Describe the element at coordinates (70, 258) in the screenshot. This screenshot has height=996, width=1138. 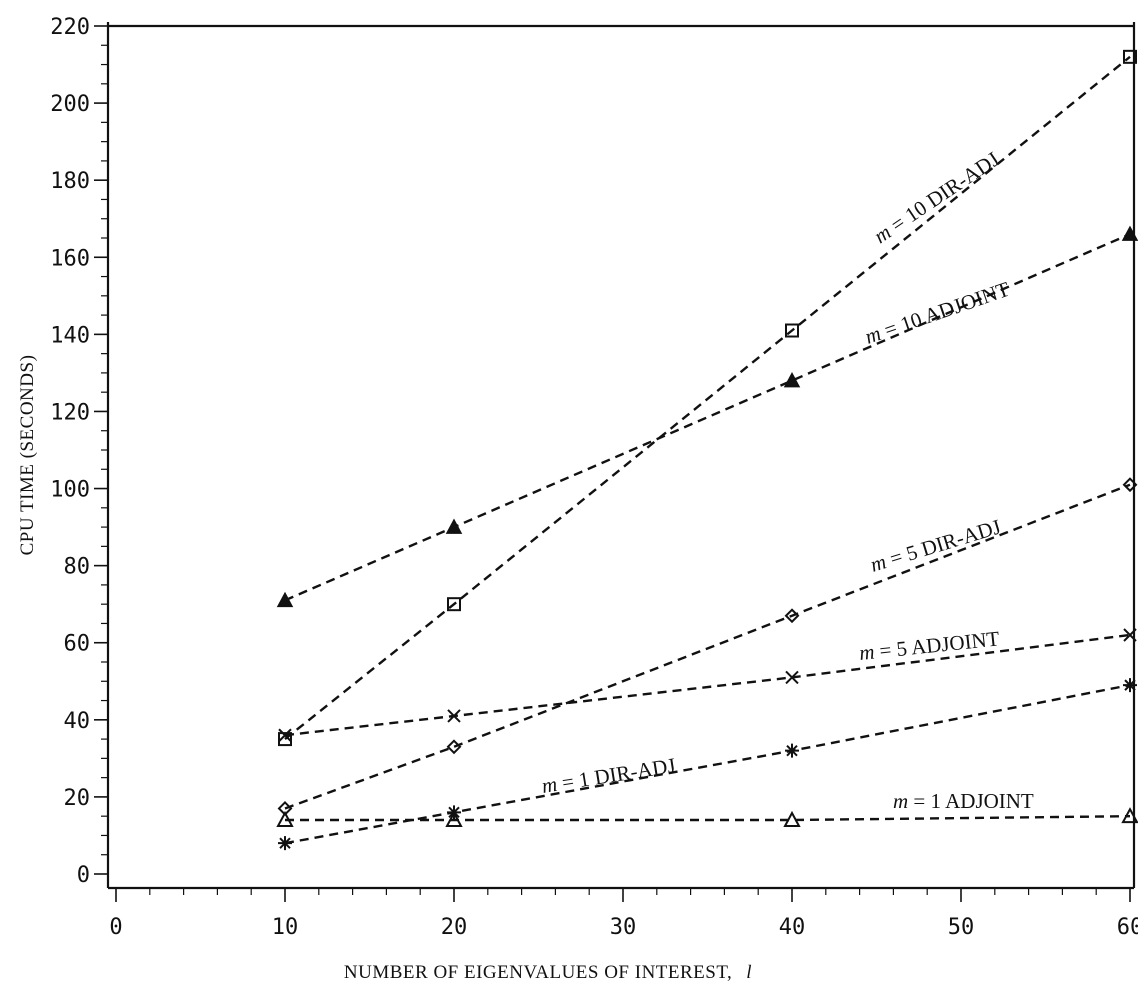
I see `y-tick-label: 160` at that location.